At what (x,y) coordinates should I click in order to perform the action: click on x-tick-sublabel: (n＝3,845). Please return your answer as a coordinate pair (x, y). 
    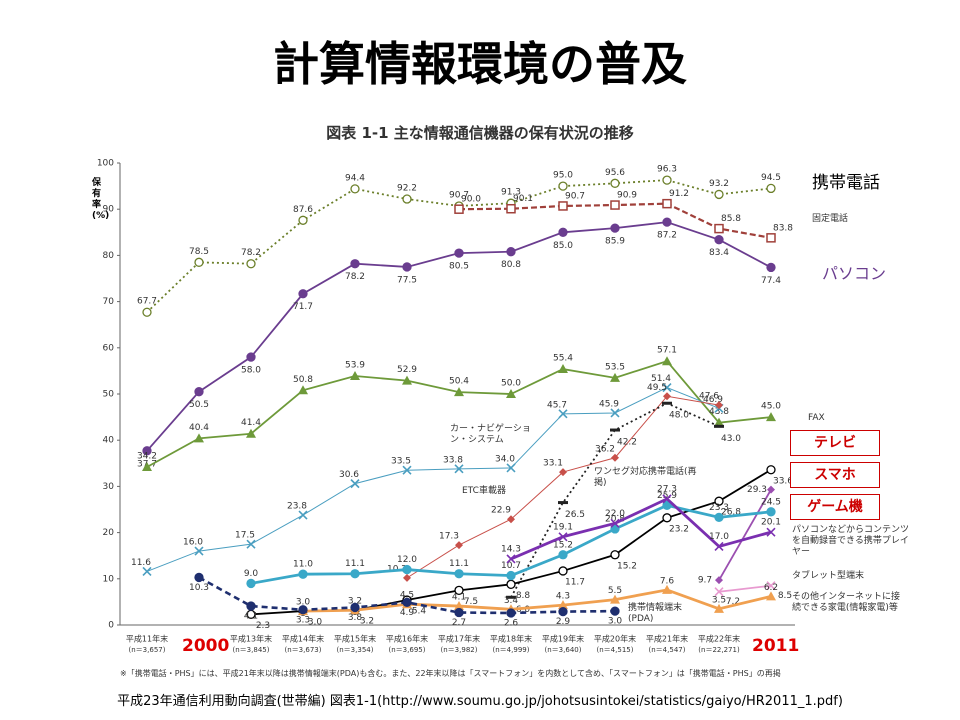
    Looking at the image, I should click on (251, 650).